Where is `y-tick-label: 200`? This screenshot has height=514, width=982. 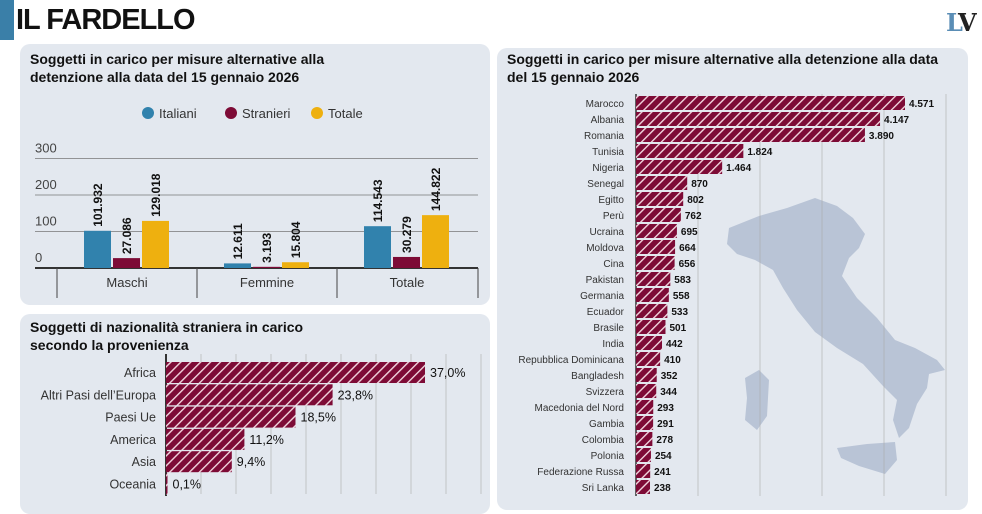 y-tick-label: 200 is located at coordinates (46, 184).